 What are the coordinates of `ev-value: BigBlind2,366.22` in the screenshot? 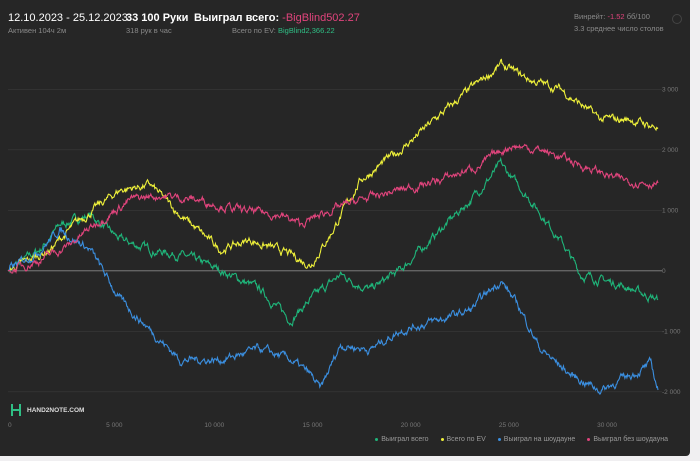 It's located at (306, 30).